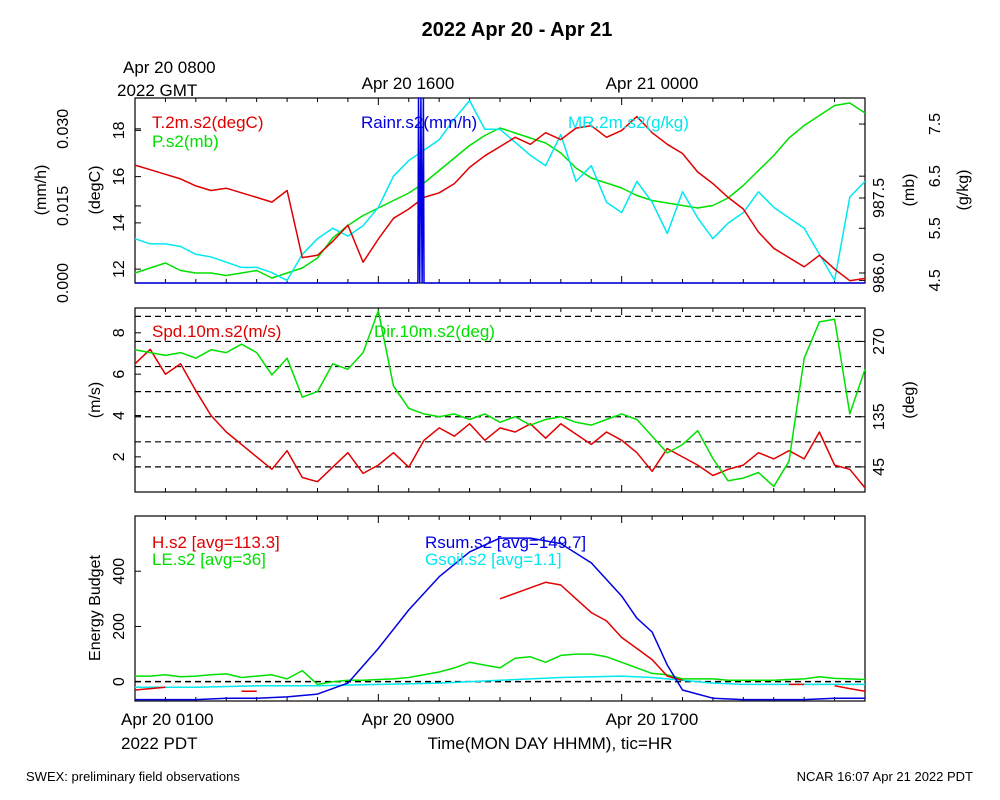 This screenshot has width=1000, height=800. I want to click on legend-temp: T.2m.s2(degC), so click(207, 122).